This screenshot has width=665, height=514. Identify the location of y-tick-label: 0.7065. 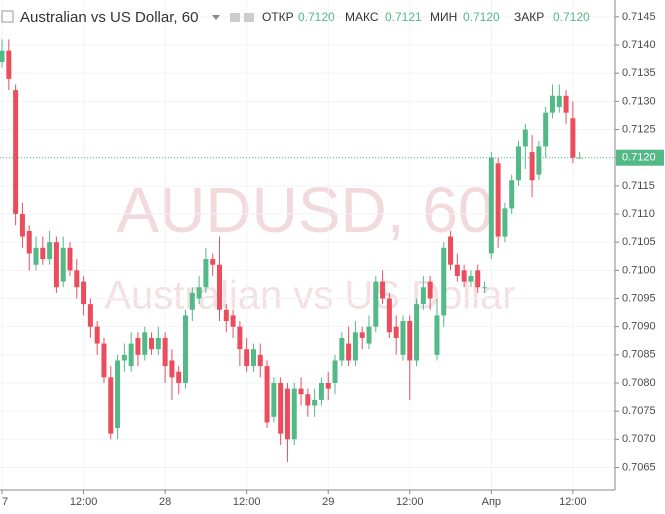
(639, 467).